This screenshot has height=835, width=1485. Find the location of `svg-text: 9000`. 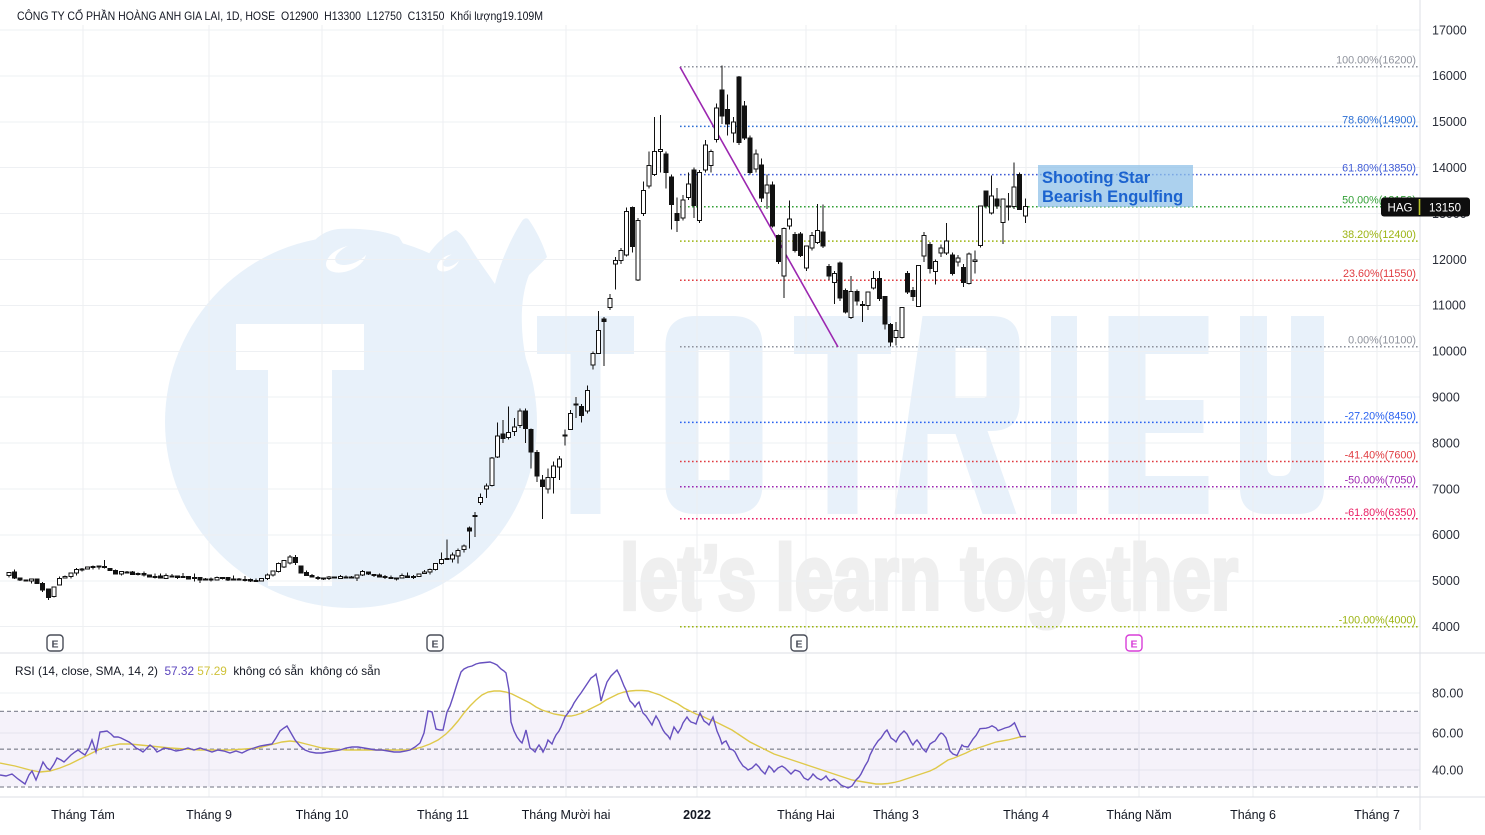

svg-text: 9000 is located at coordinates (1446, 398).